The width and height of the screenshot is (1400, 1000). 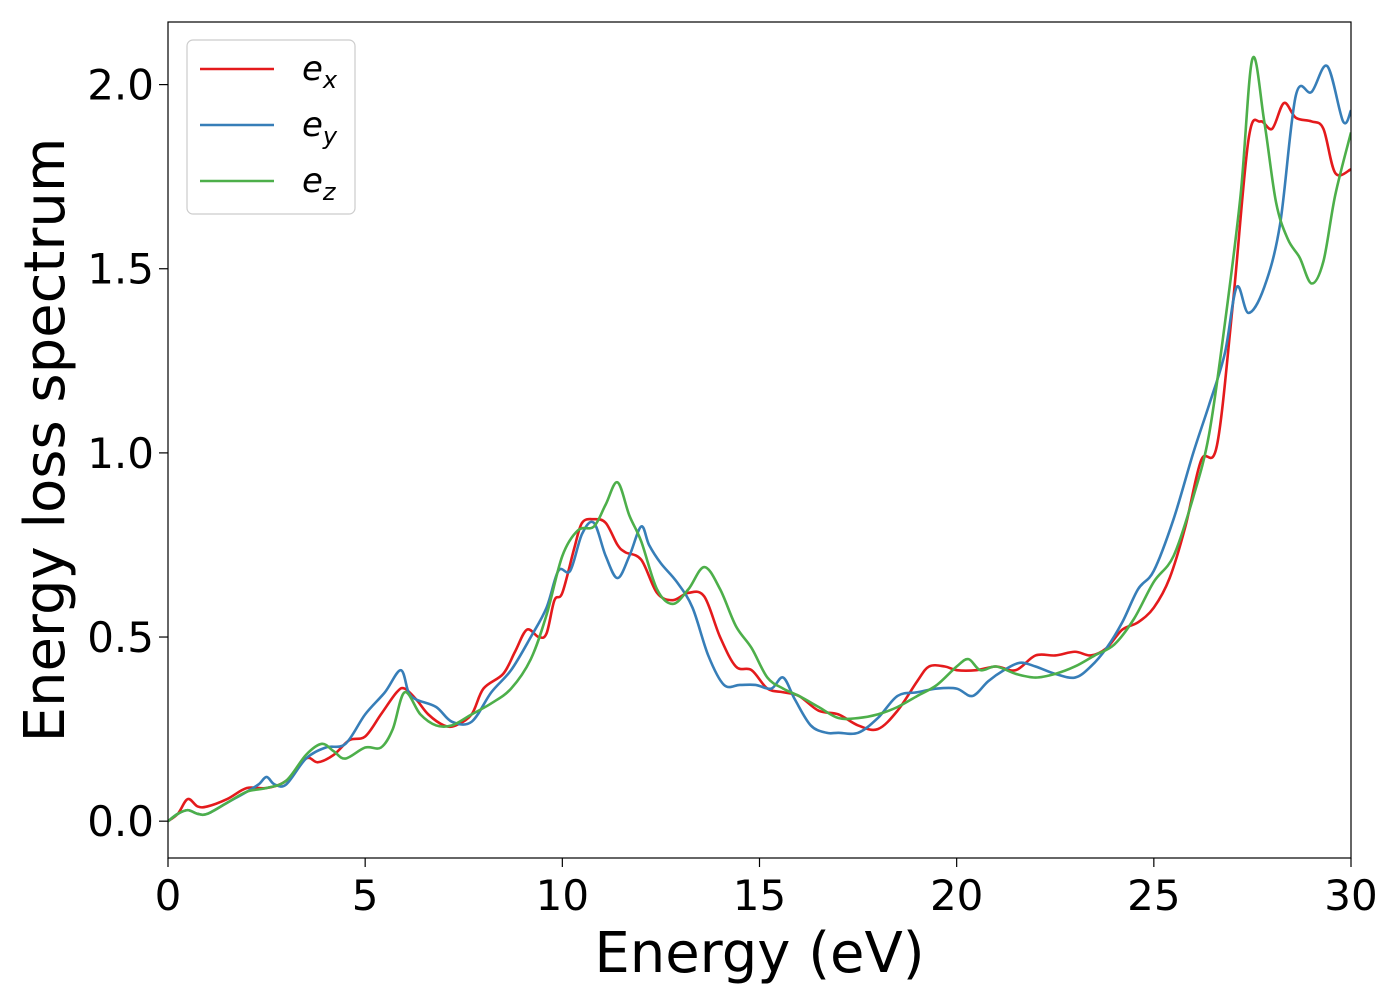 I want to click on y-tick-label: 1.0, so click(x=120, y=453).